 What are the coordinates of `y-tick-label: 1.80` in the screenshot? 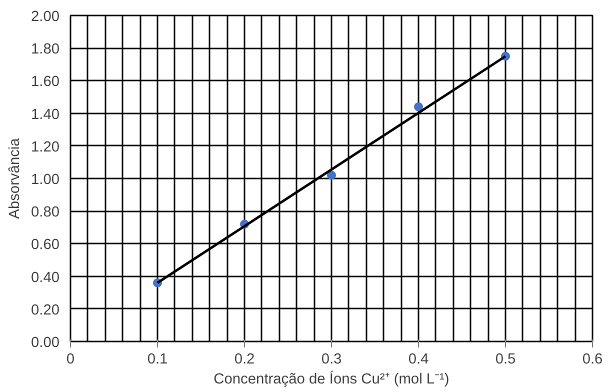 It's located at (45, 50).